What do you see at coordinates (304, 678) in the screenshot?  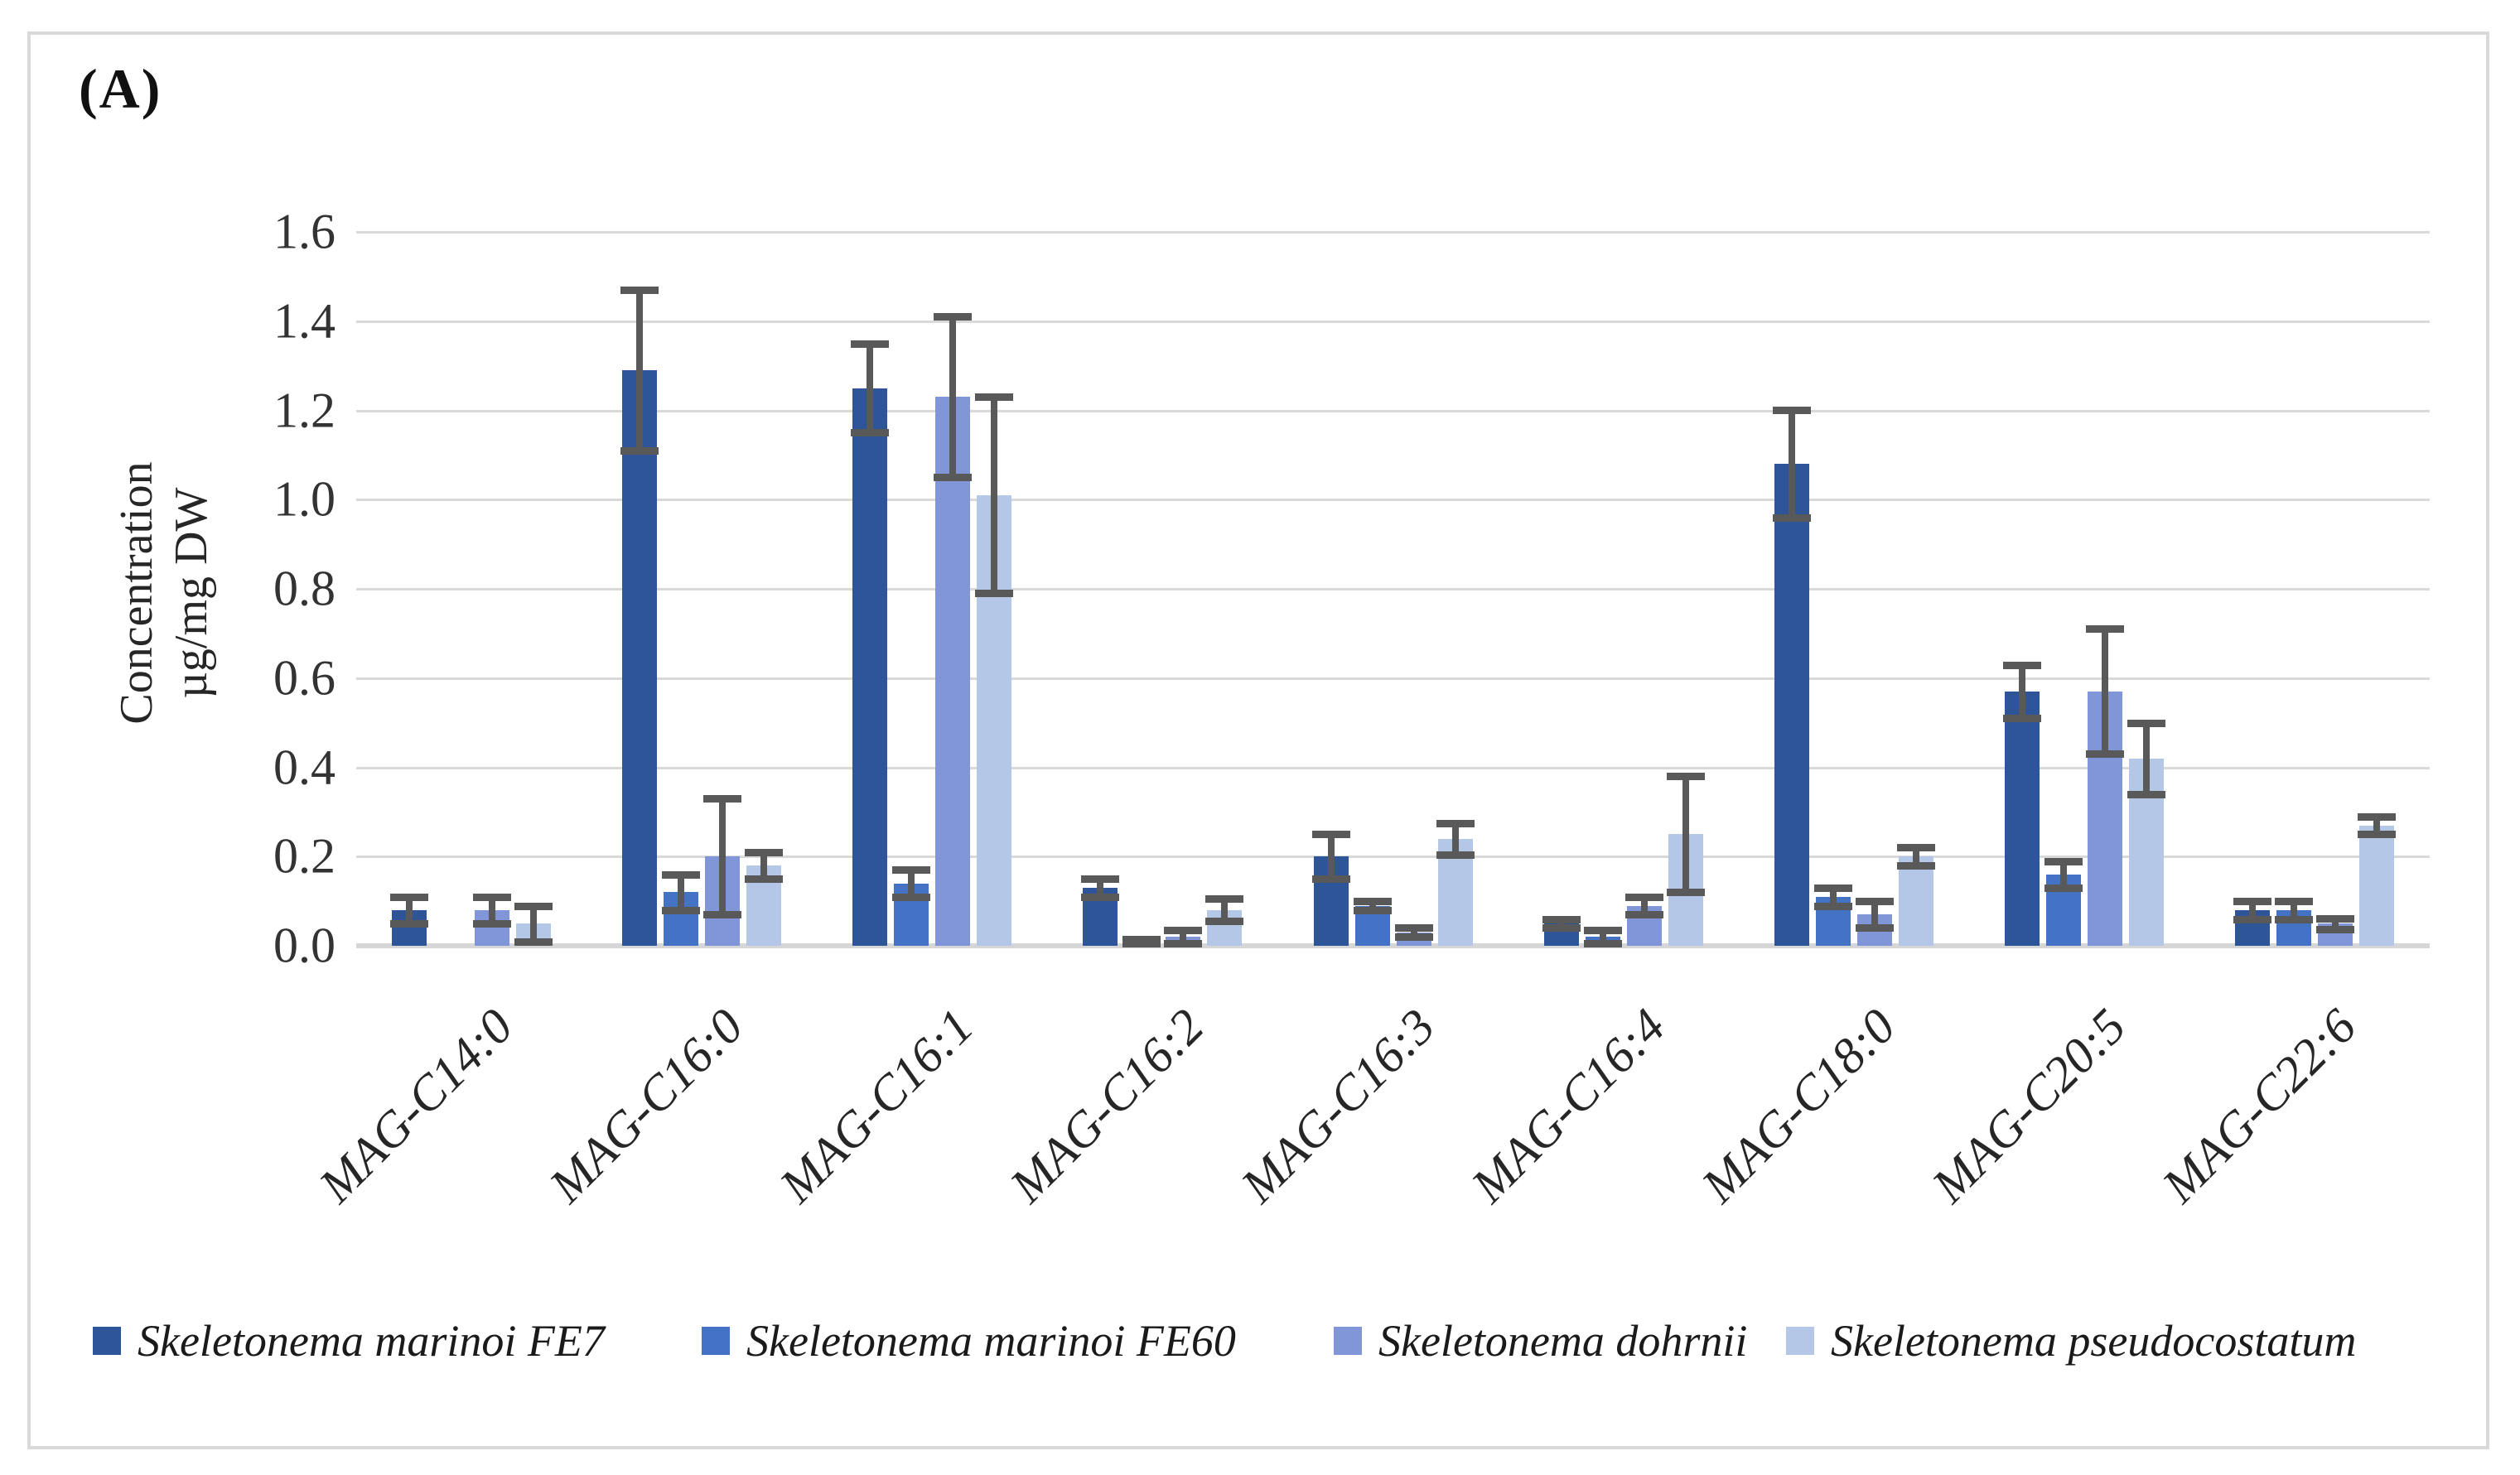 I see `y-tick-label: 0.6` at bounding box center [304, 678].